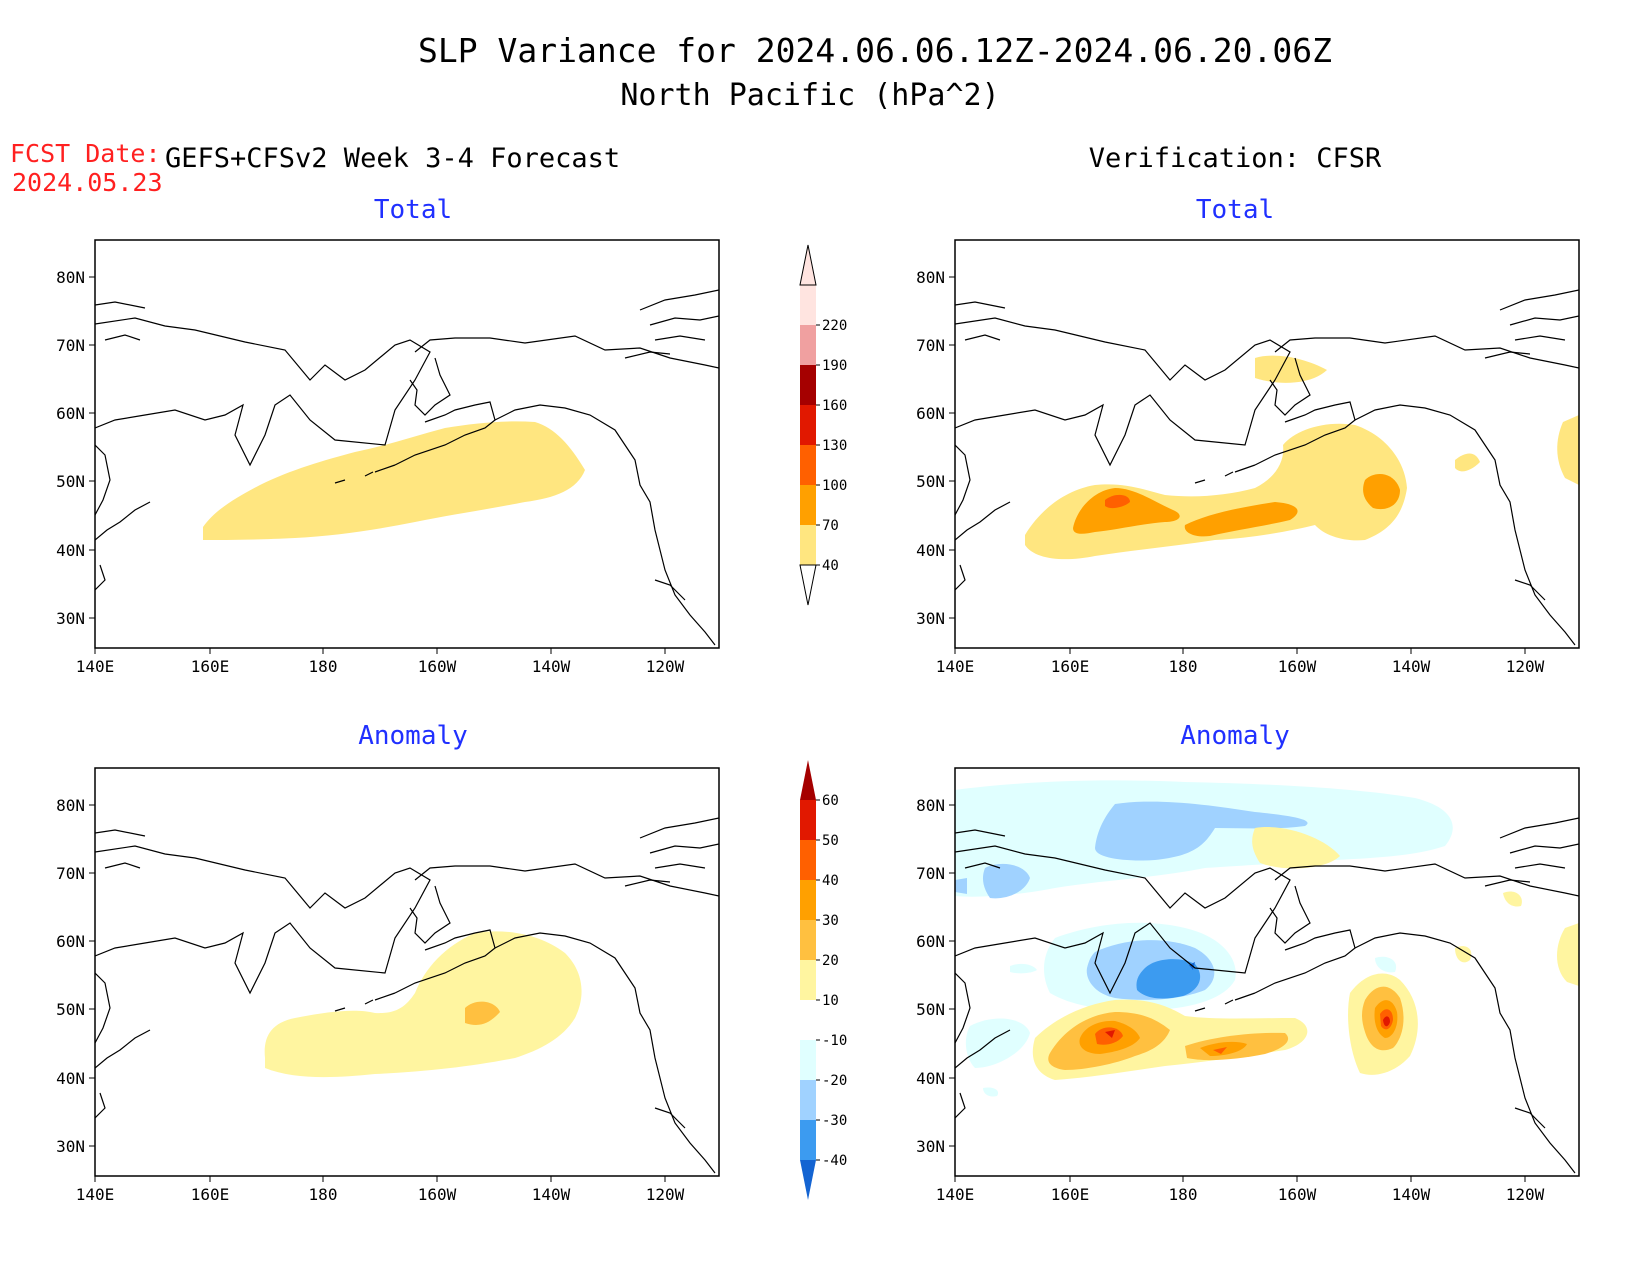 This screenshot has height=1279, width=1650. I want to click on panel-title-verification-anomaly: Anomaly, so click(1235, 736).